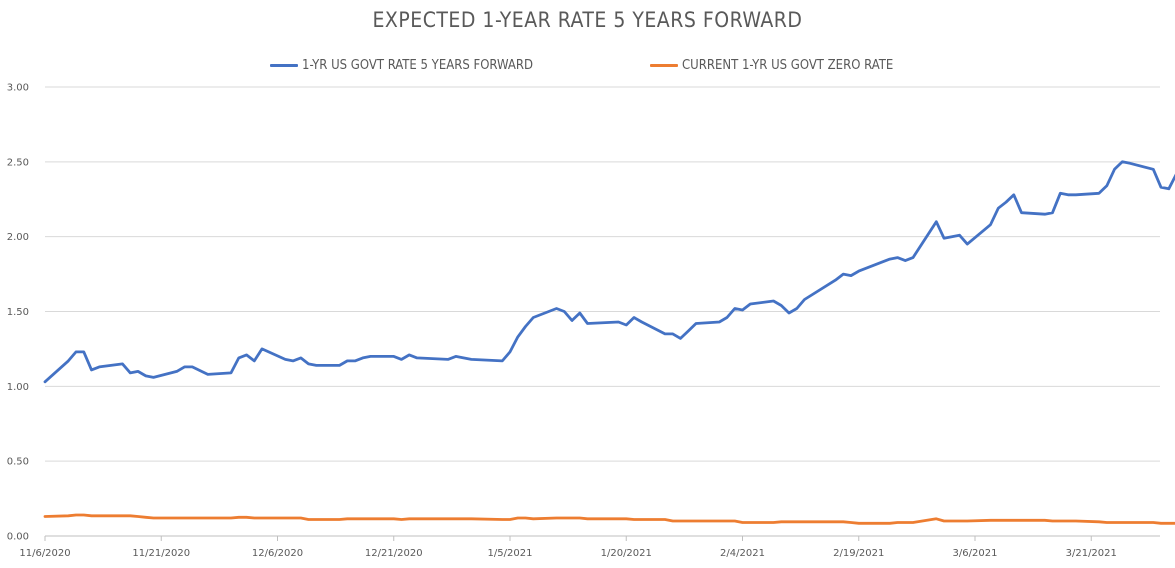 The image size is (1175, 568). What do you see at coordinates (277, 553) in the screenshot?
I see `x-tick-label: 12/6/2020` at bounding box center [277, 553].